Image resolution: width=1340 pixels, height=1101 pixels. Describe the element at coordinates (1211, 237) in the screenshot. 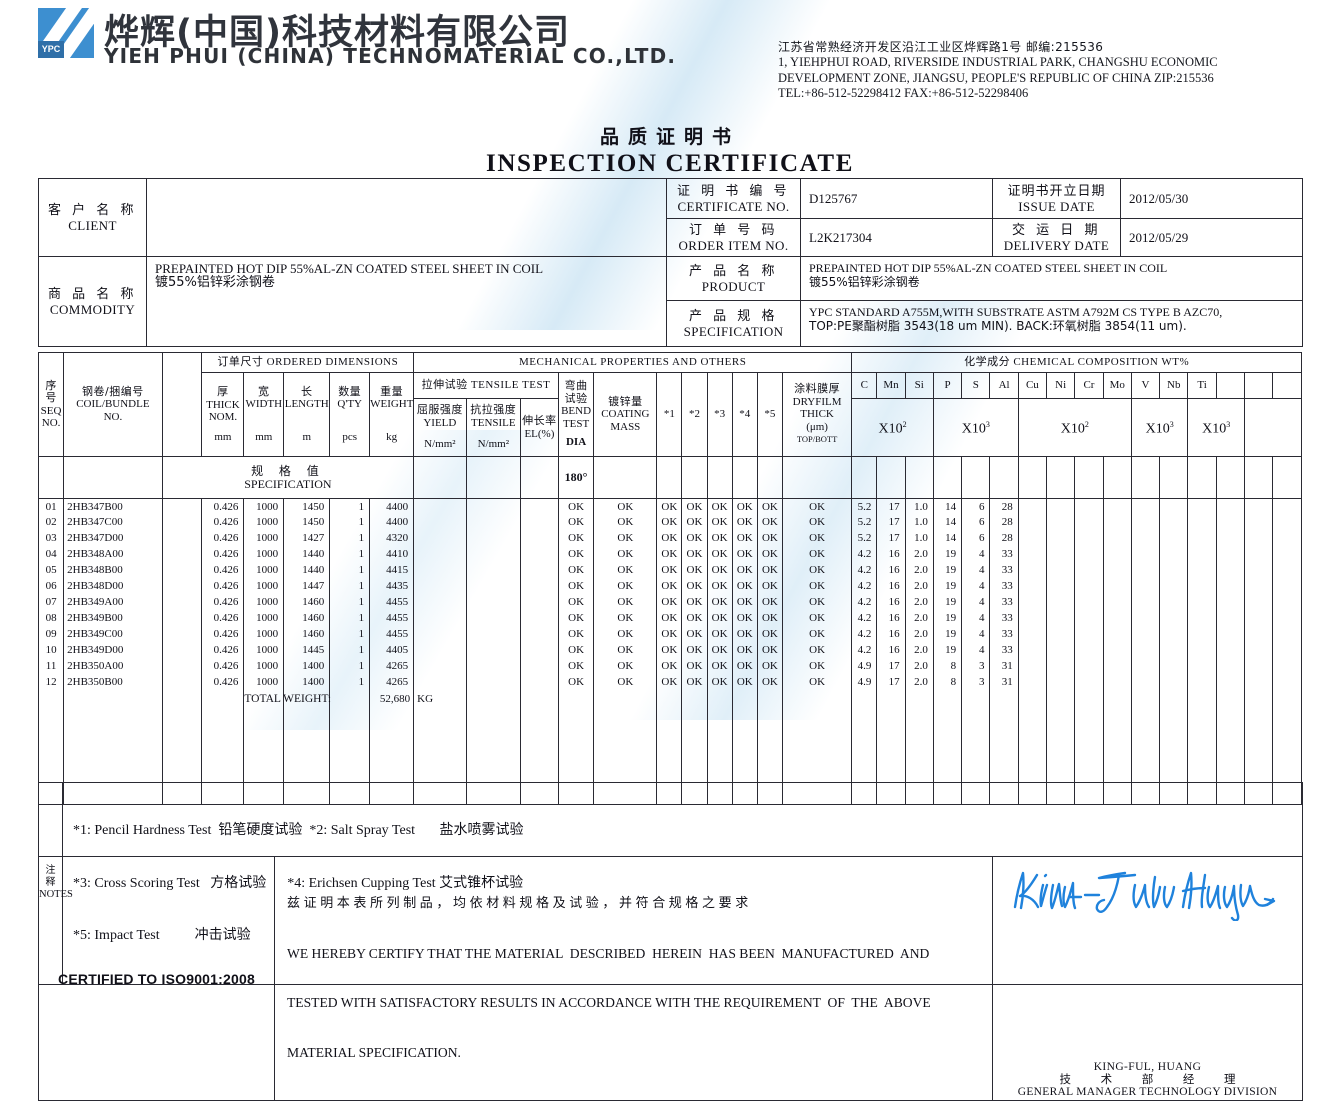

I see `delivery-date-value: 2012/05/29` at that location.